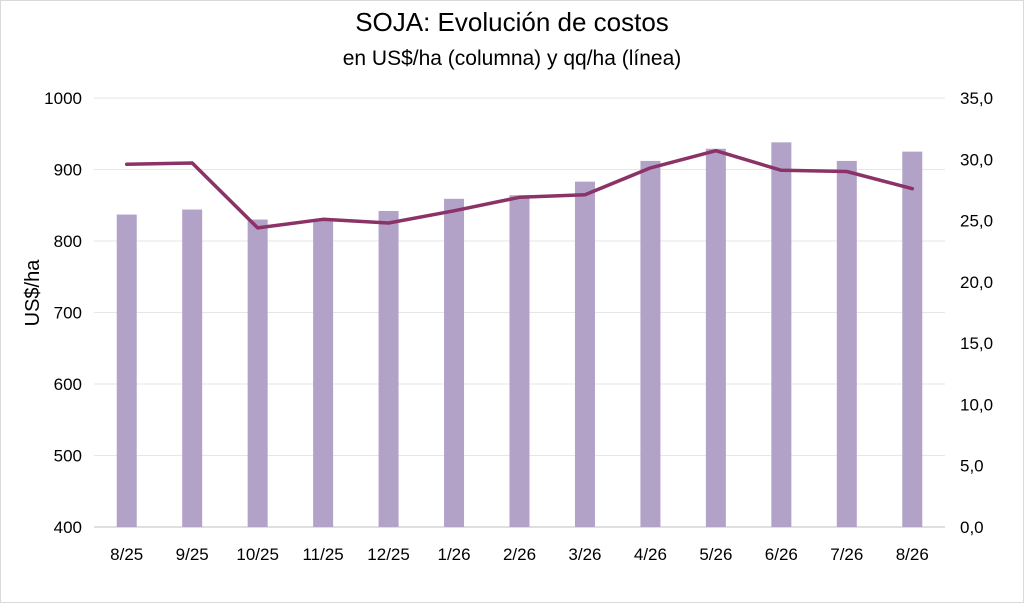 This screenshot has width=1024, height=603. I want to click on left-tick-label: 900, so click(68, 170).